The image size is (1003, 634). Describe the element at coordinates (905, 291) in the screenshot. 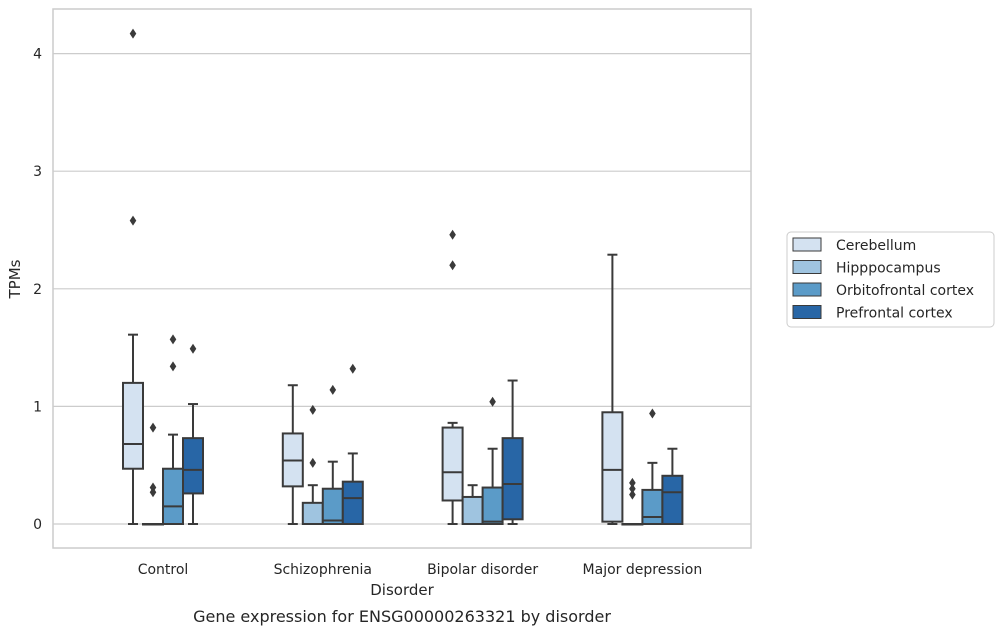

I see `legend-label: Orbitofrontal cortex` at that location.